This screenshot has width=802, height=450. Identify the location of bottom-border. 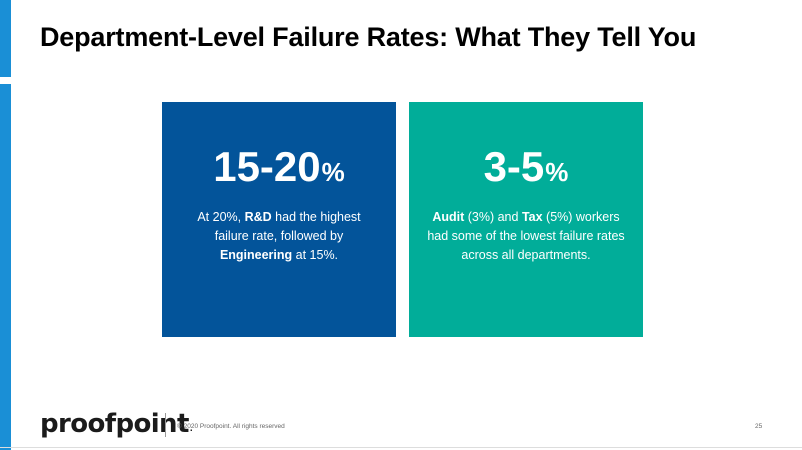
(401, 447).